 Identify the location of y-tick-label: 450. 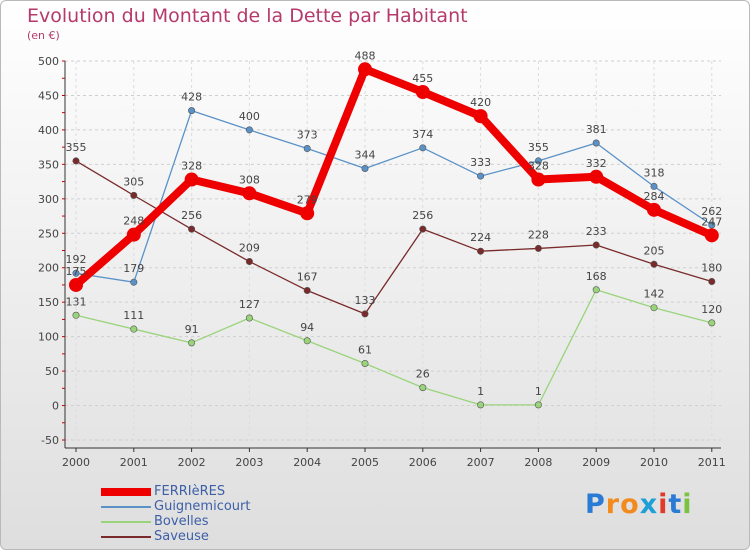
(48, 95).